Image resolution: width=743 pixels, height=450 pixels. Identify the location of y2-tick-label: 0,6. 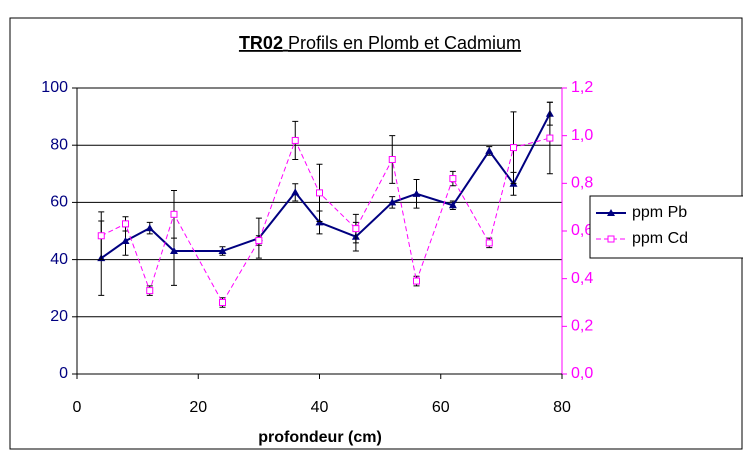
(582, 230).